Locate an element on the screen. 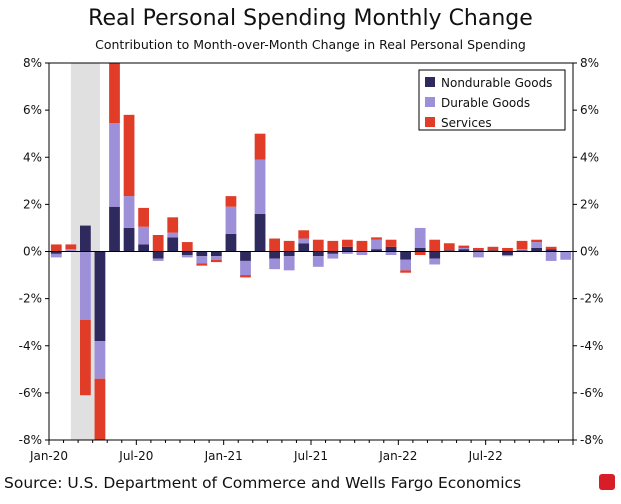  y-tick-label-left: 6% is located at coordinates (32, 110).